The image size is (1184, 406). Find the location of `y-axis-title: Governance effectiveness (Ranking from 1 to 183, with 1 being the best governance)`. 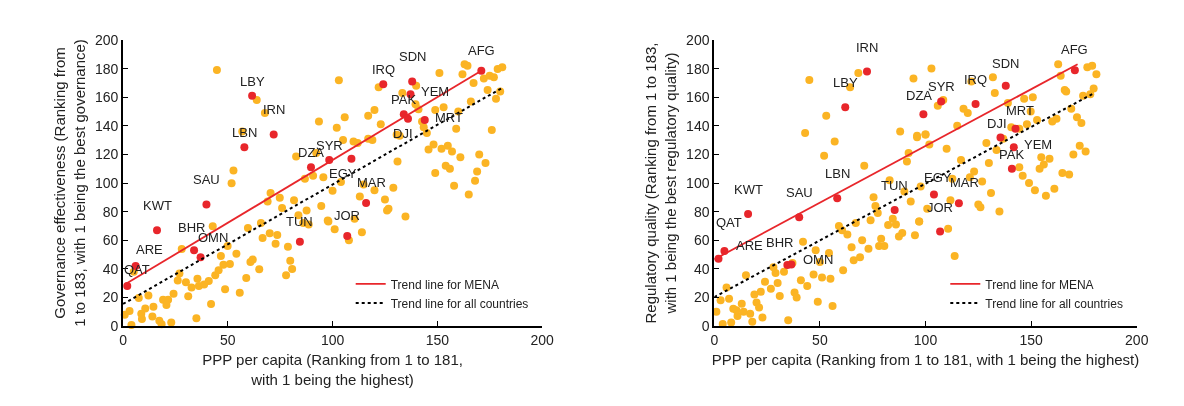

y-axis-title: Governance effectiveness (Ranking from 1 to 183, with 1 being the best governance) is located at coordinates (69, 183).